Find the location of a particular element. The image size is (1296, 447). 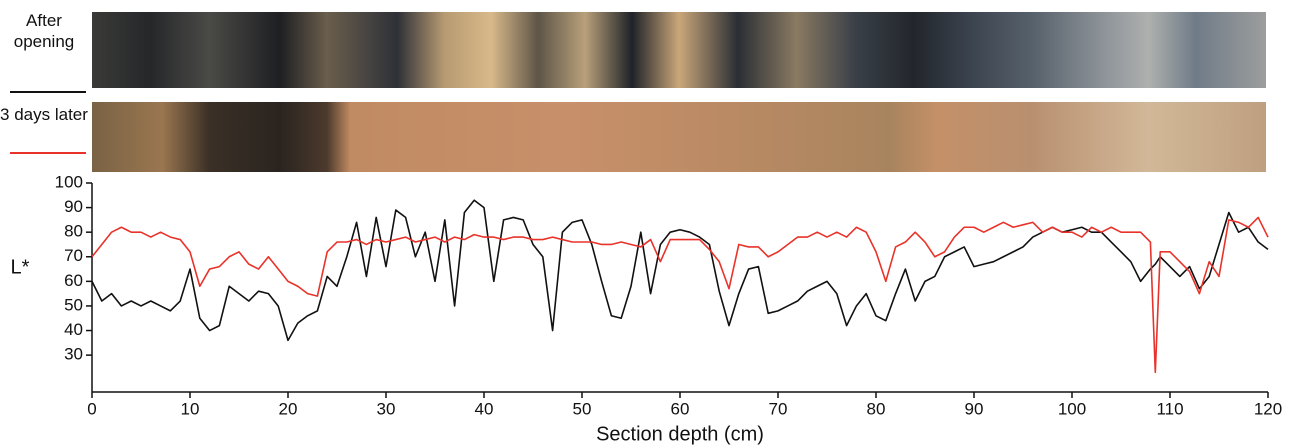

y-tick-label: 40 is located at coordinates (73, 329).